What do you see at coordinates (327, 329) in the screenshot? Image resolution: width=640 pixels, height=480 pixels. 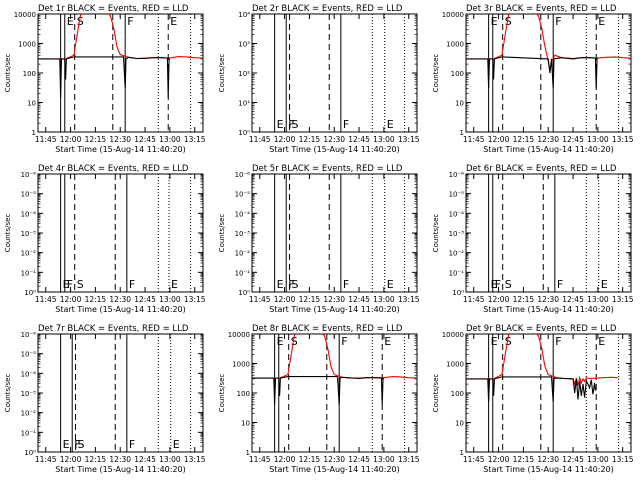 I see `panel-title: Det 8r BLACK = Events, RED = LLD` at bounding box center [327, 329].